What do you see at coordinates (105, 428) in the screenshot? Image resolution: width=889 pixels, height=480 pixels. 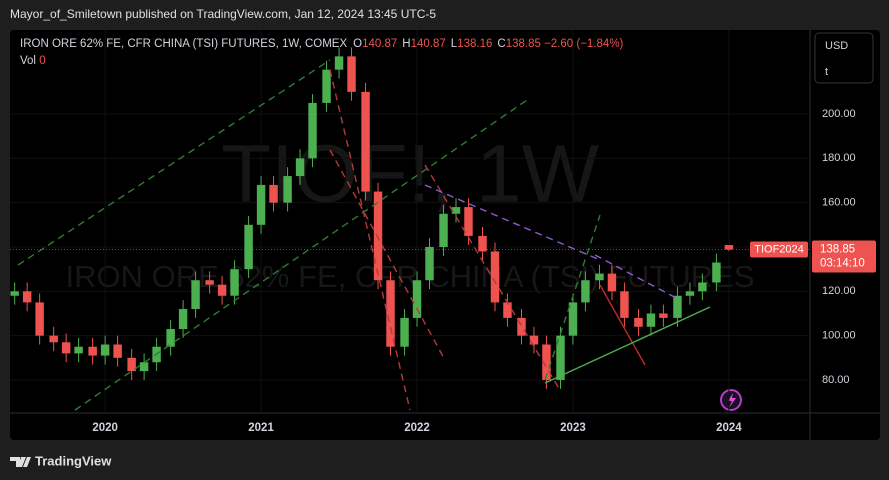 I see `x-tick-label: 2020` at bounding box center [105, 428].